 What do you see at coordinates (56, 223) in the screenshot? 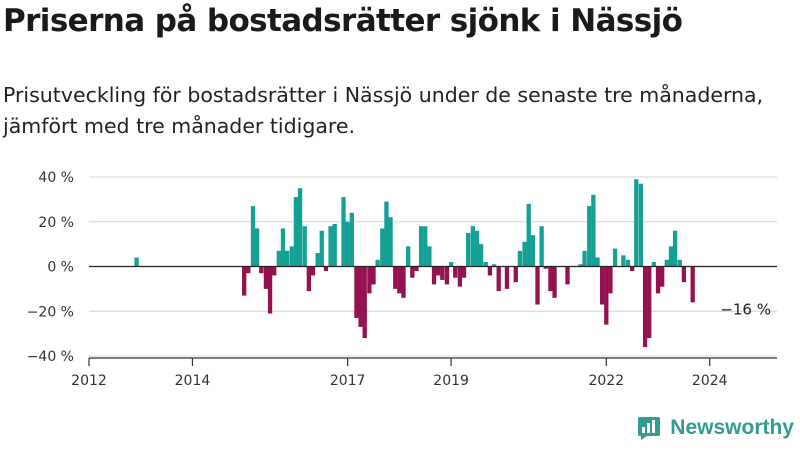
I see `y-tick-label: 20 %` at bounding box center [56, 223].